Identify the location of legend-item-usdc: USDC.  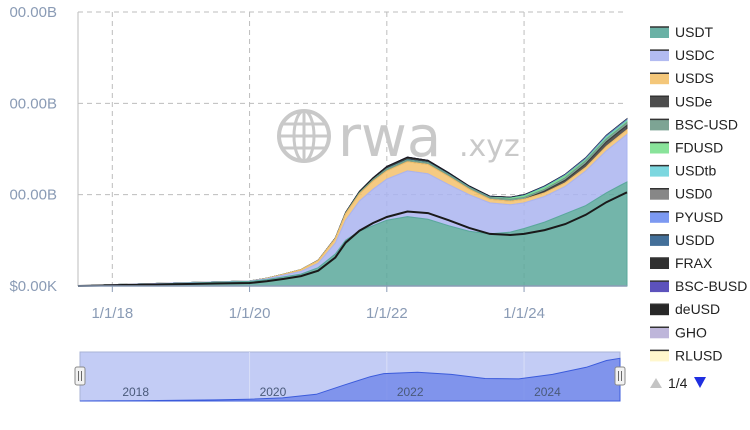
(682, 55).